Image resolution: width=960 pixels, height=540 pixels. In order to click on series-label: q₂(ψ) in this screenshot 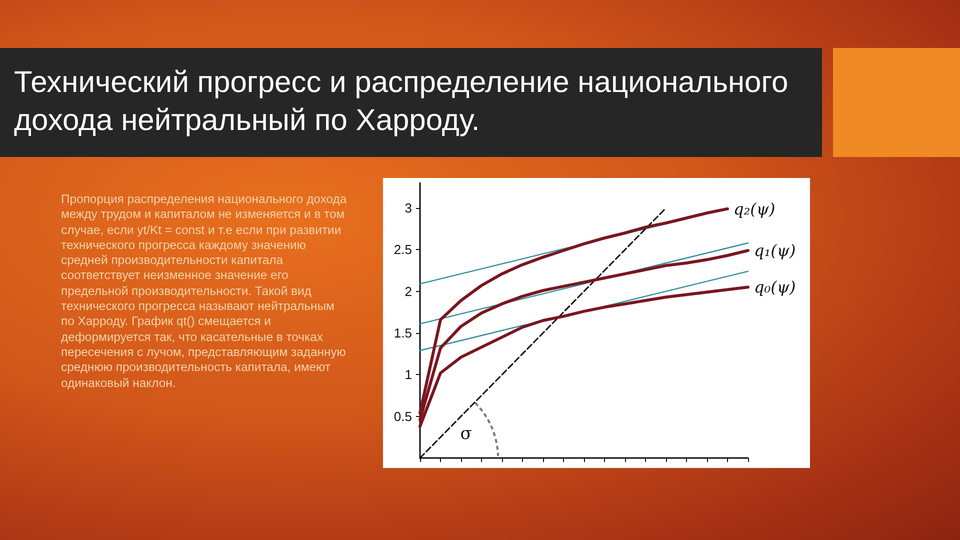, I will do `click(755, 208)`.